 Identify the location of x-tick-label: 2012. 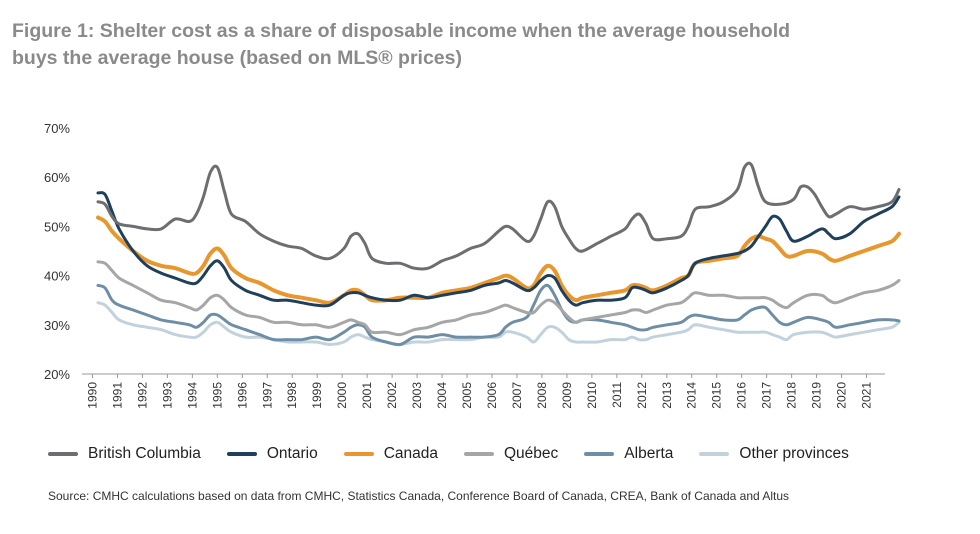
(642, 395).